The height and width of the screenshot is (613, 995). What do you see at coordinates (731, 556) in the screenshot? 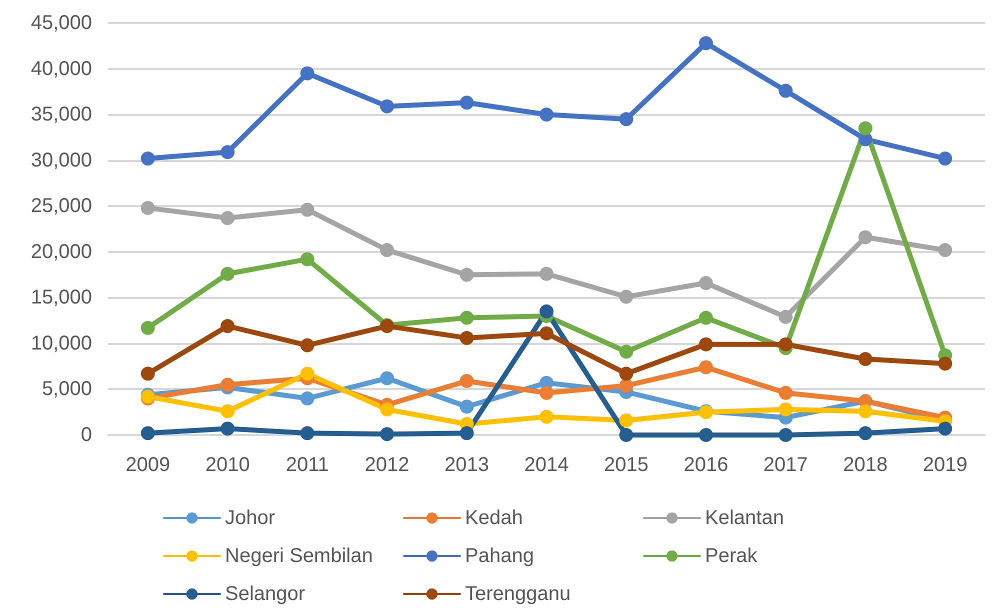
I see `legend-label: Perak` at bounding box center [731, 556].